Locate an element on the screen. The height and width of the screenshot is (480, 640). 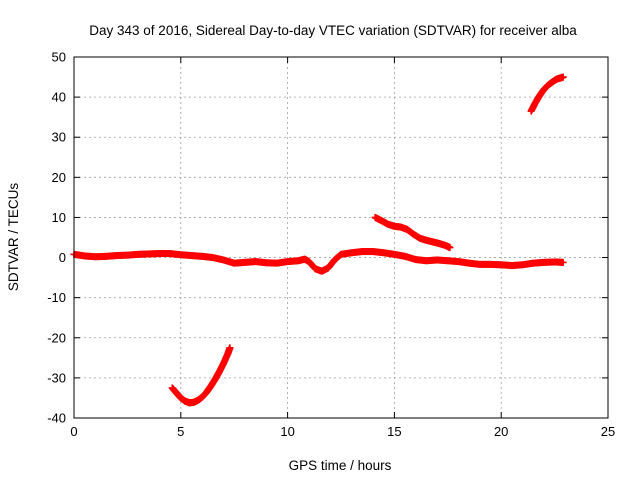
y-tick-label: -30 is located at coordinates (56, 377).